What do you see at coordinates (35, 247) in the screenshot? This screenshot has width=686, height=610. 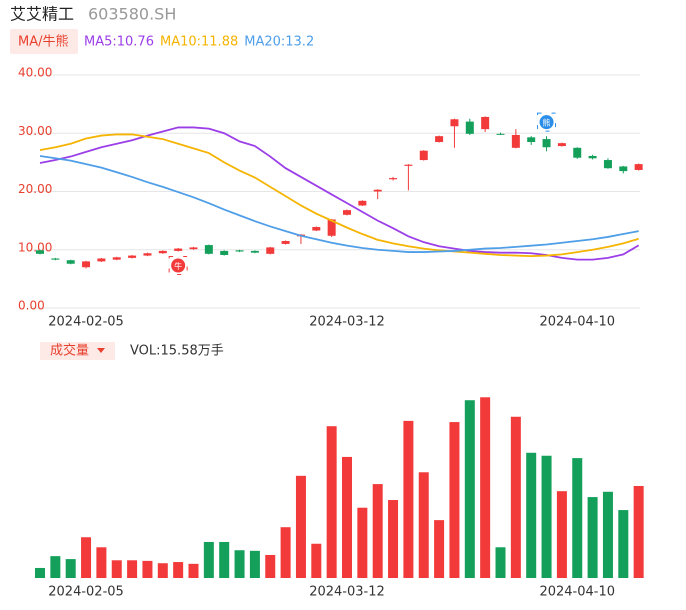 I see `y-tick-label: 10.00` at bounding box center [35, 247].